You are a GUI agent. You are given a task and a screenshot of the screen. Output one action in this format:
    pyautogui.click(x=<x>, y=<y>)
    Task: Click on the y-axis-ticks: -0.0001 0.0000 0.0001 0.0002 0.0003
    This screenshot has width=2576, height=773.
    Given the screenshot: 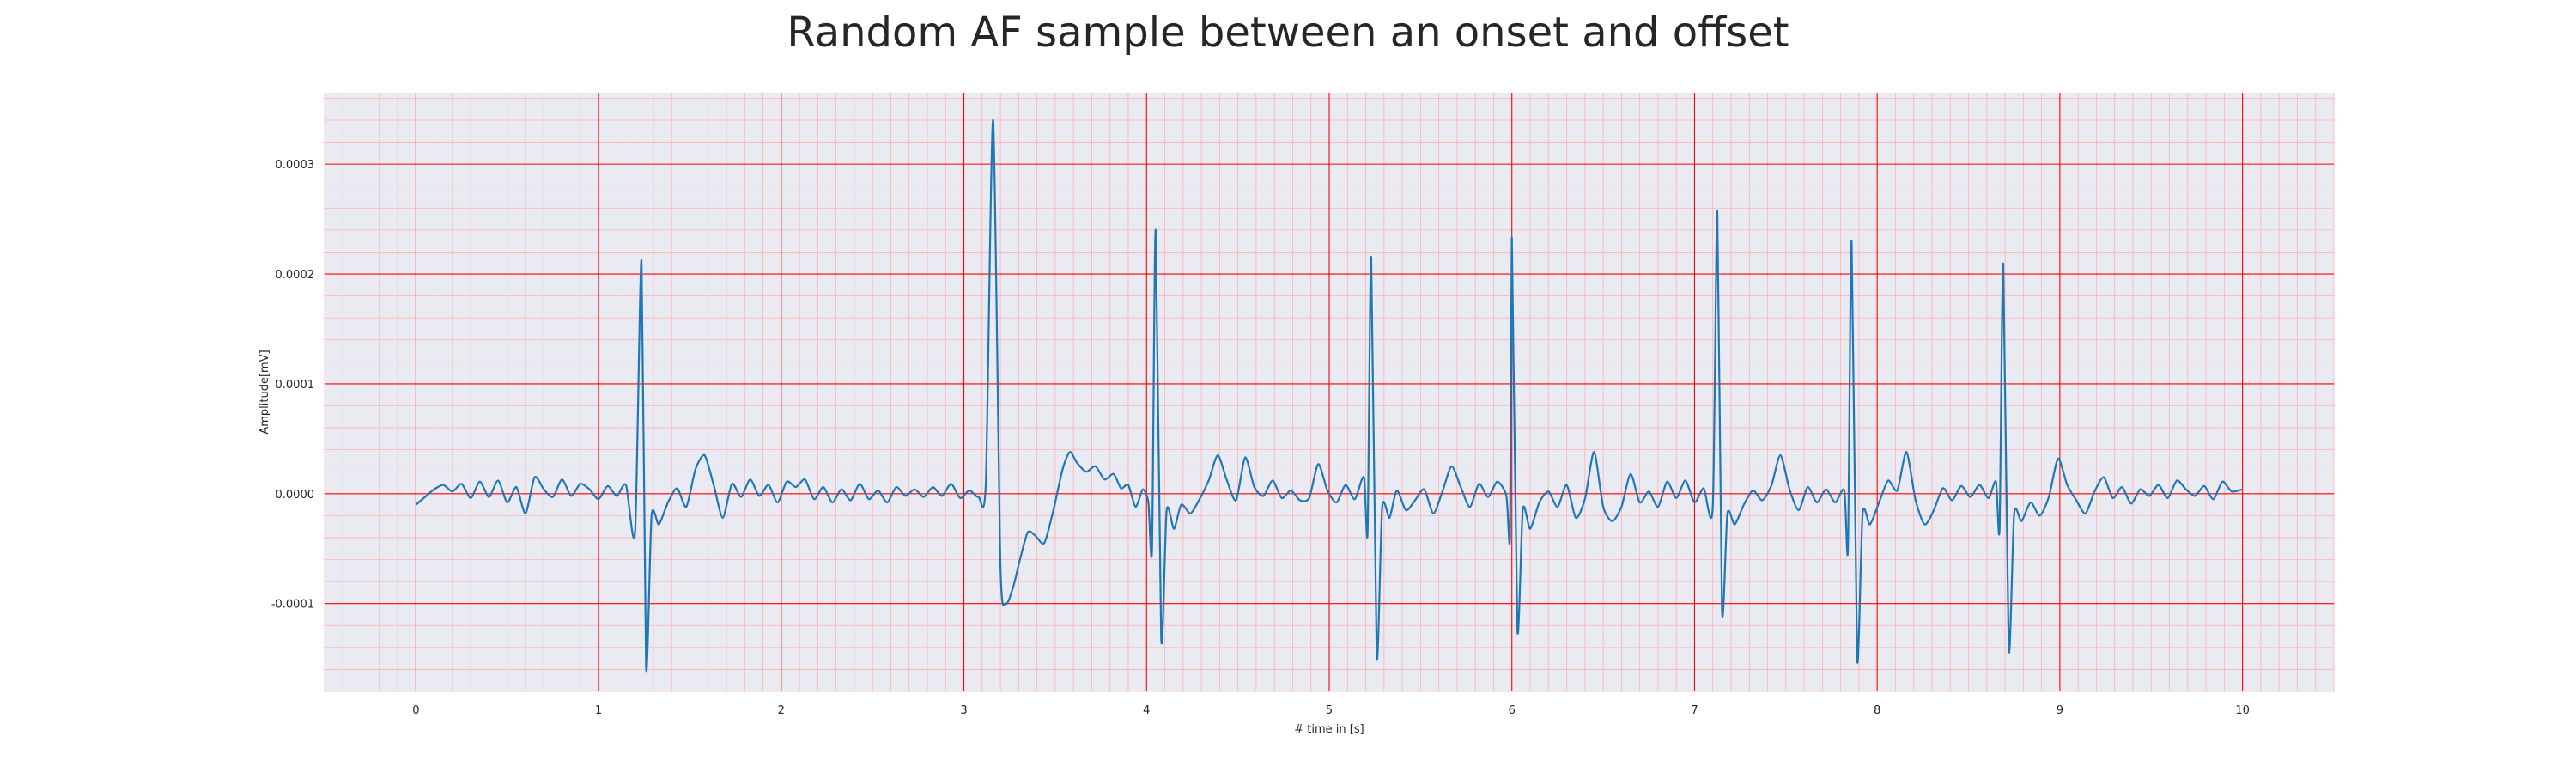 What is the action you would take?
    pyautogui.click(x=292, y=385)
    